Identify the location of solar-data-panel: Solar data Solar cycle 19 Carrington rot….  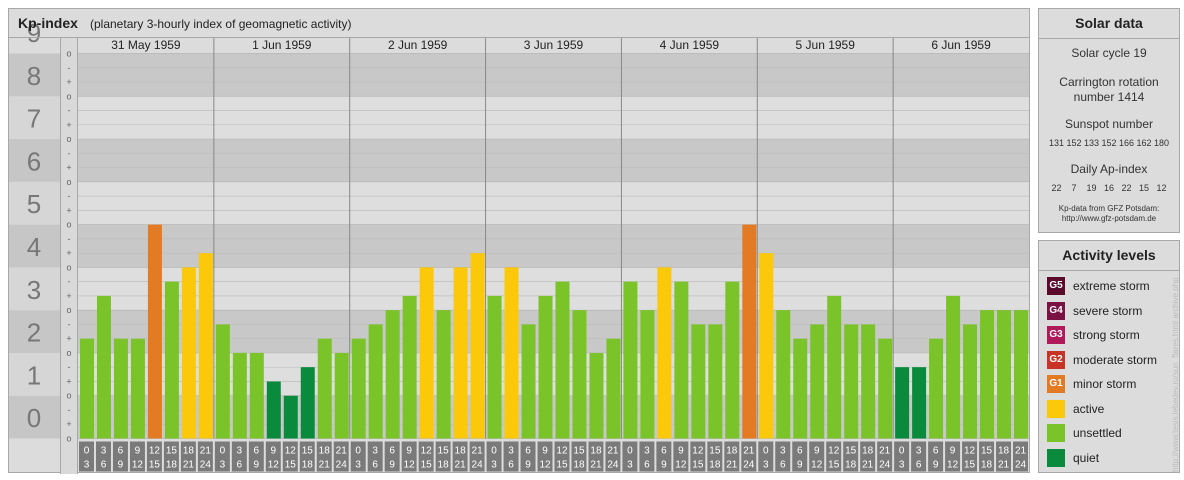
(1109, 120).